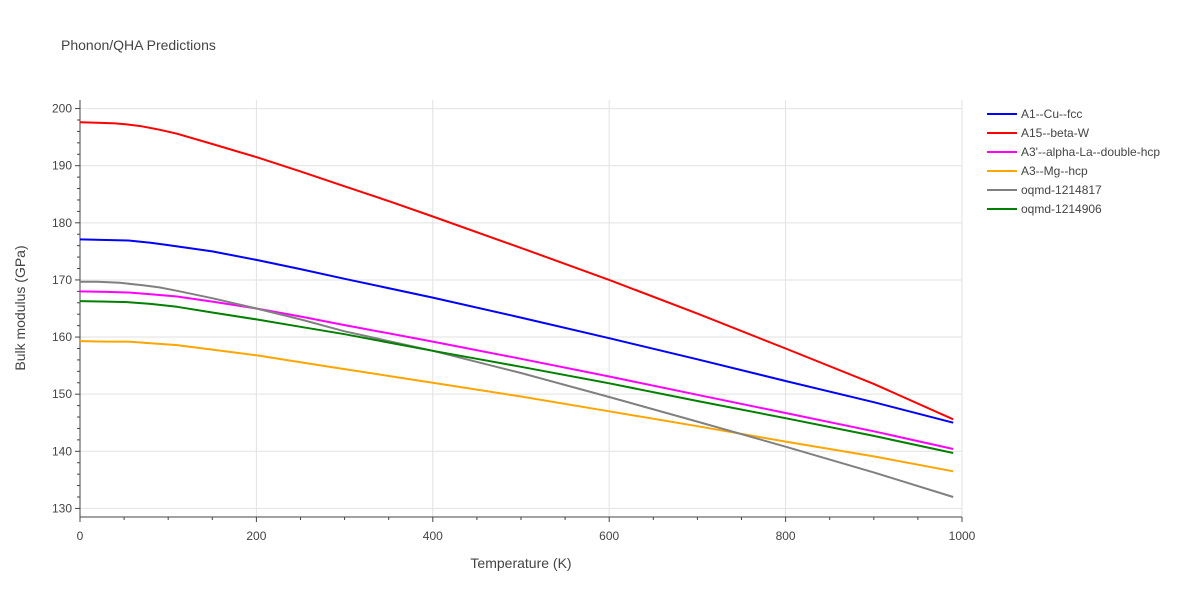  Describe the element at coordinates (962, 536) in the screenshot. I see `x-tick-label: 1000` at that location.